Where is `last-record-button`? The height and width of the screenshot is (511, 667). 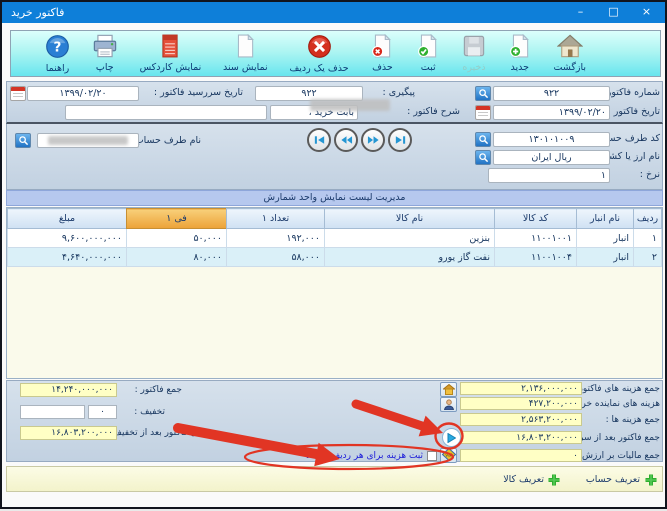
last-record-button is located at coordinates (400, 140).